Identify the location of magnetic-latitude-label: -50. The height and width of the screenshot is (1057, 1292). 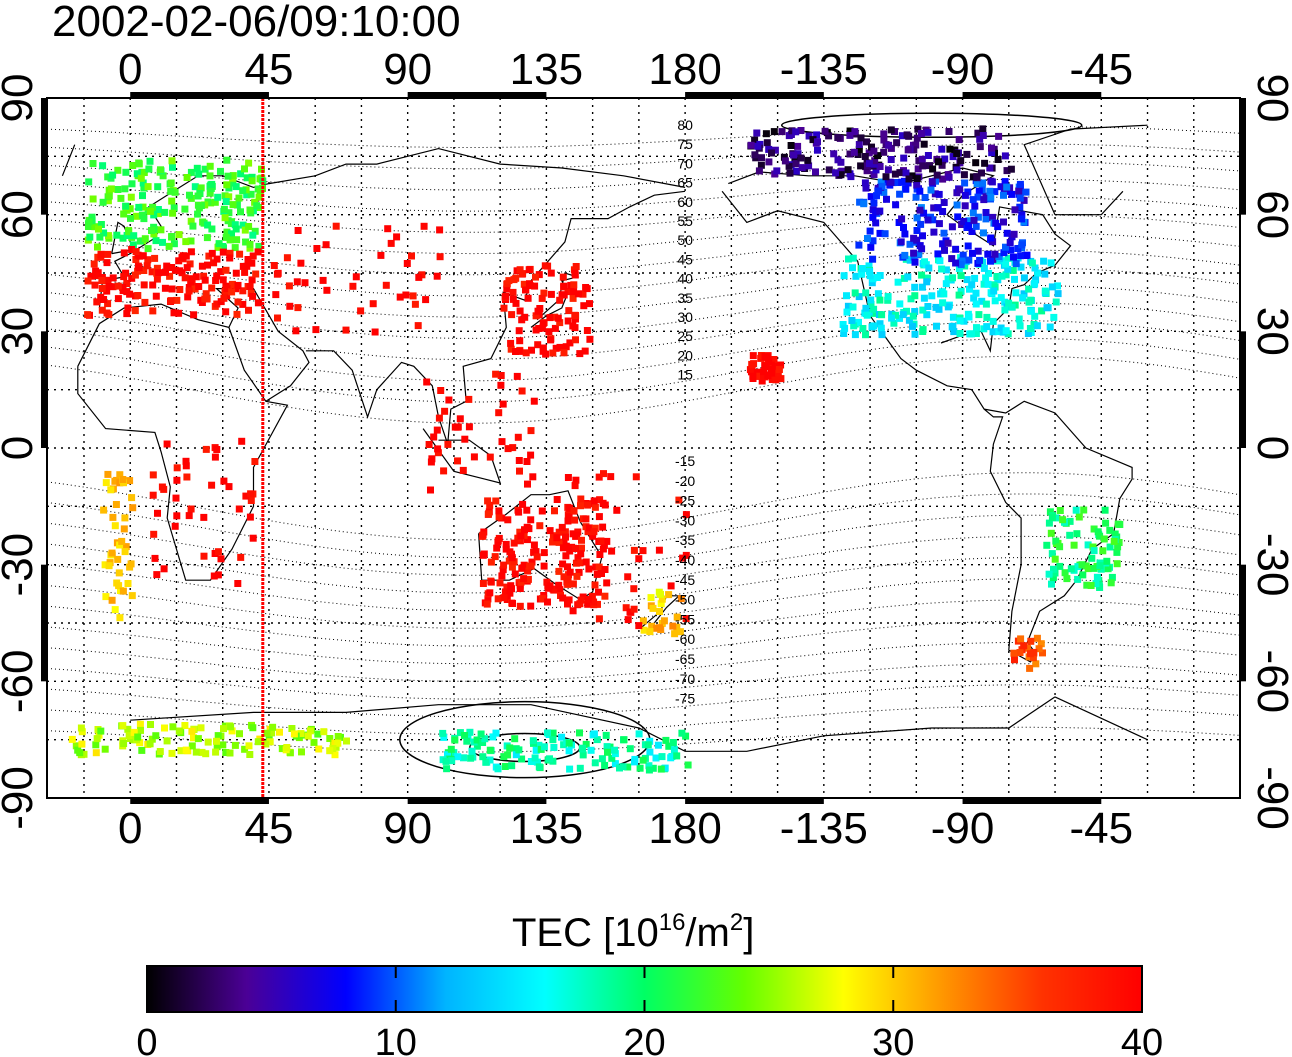
(685, 600).